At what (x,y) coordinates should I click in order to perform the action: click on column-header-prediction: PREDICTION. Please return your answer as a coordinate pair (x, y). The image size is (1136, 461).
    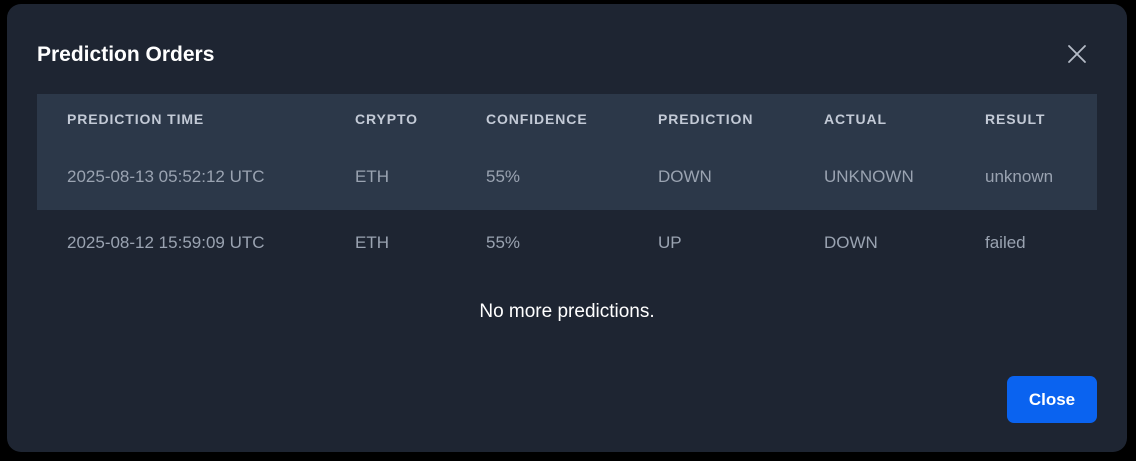
    Looking at the image, I should click on (706, 119).